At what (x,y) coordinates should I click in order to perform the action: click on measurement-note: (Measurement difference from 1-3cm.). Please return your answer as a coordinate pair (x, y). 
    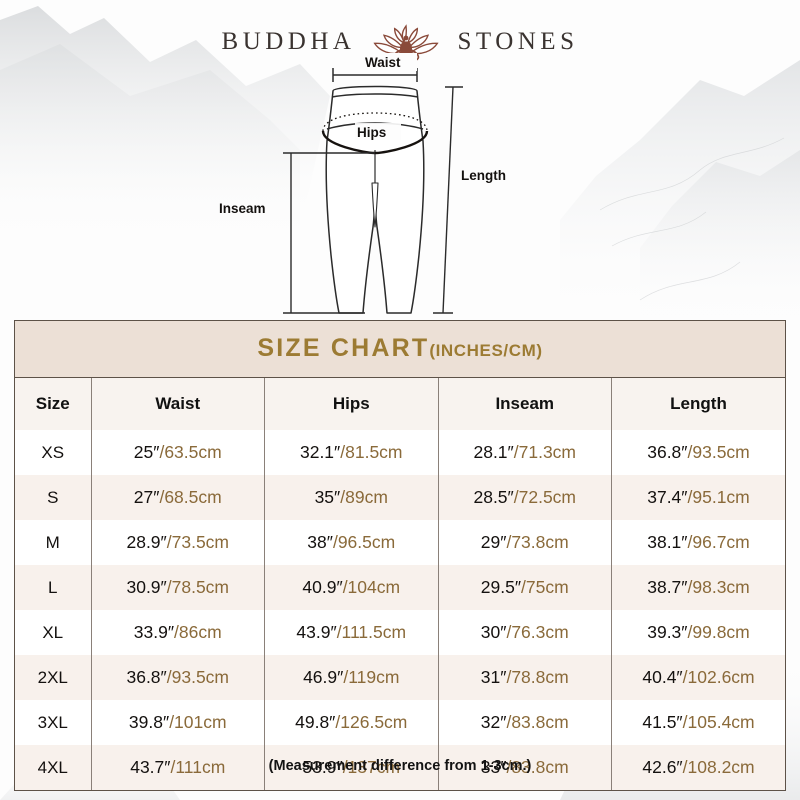
    Looking at the image, I should click on (400, 766).